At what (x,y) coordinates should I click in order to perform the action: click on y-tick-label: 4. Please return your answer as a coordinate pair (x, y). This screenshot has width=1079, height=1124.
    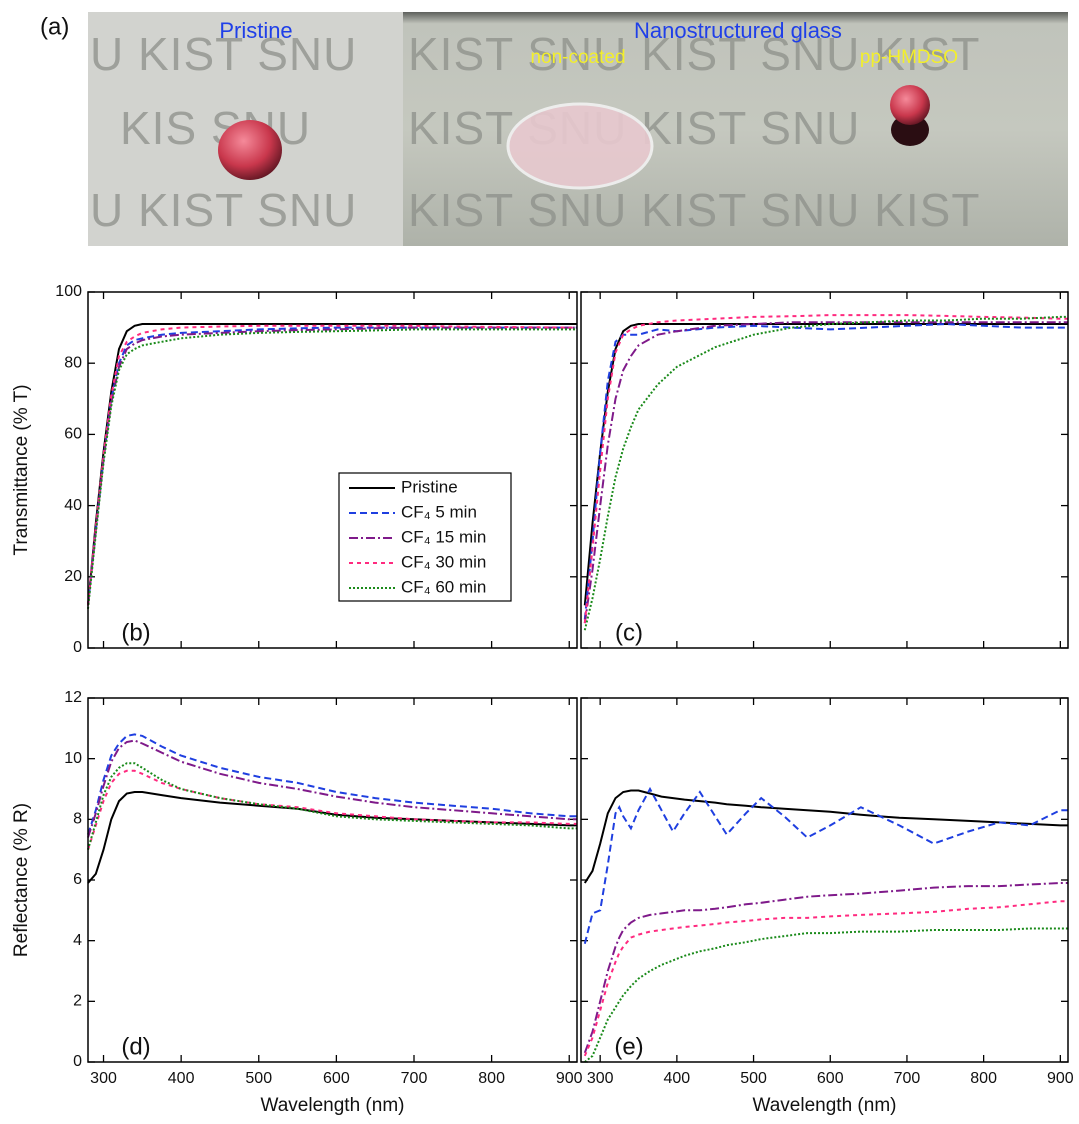
    Looking at the image, I should click on (77, 940).